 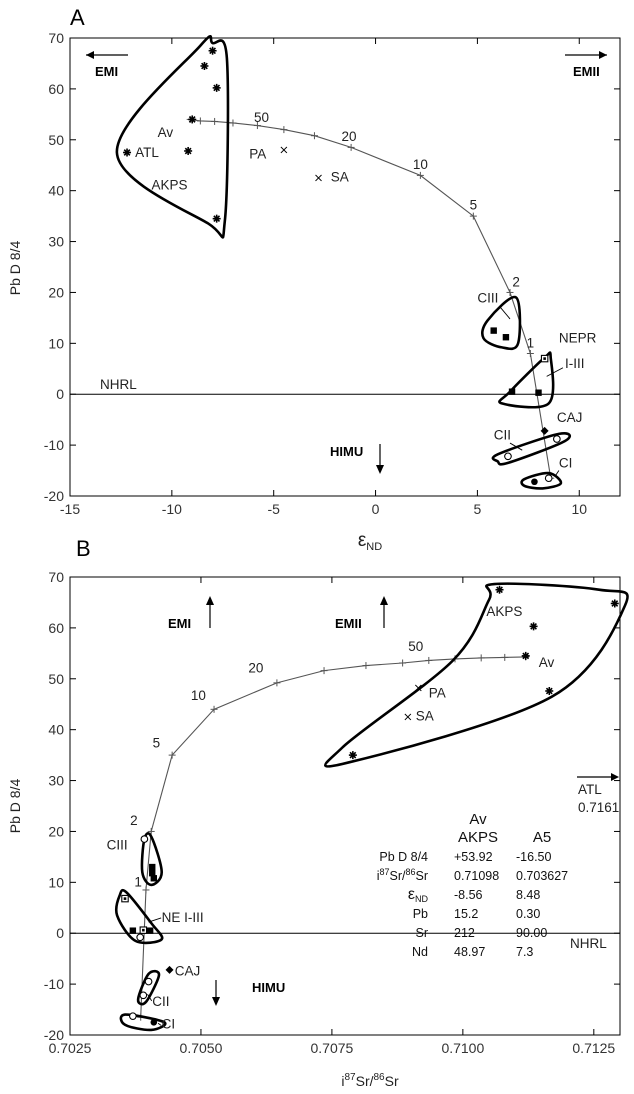 I want to click on table-cell-akps: 15.2, so click(x=466, y=914).